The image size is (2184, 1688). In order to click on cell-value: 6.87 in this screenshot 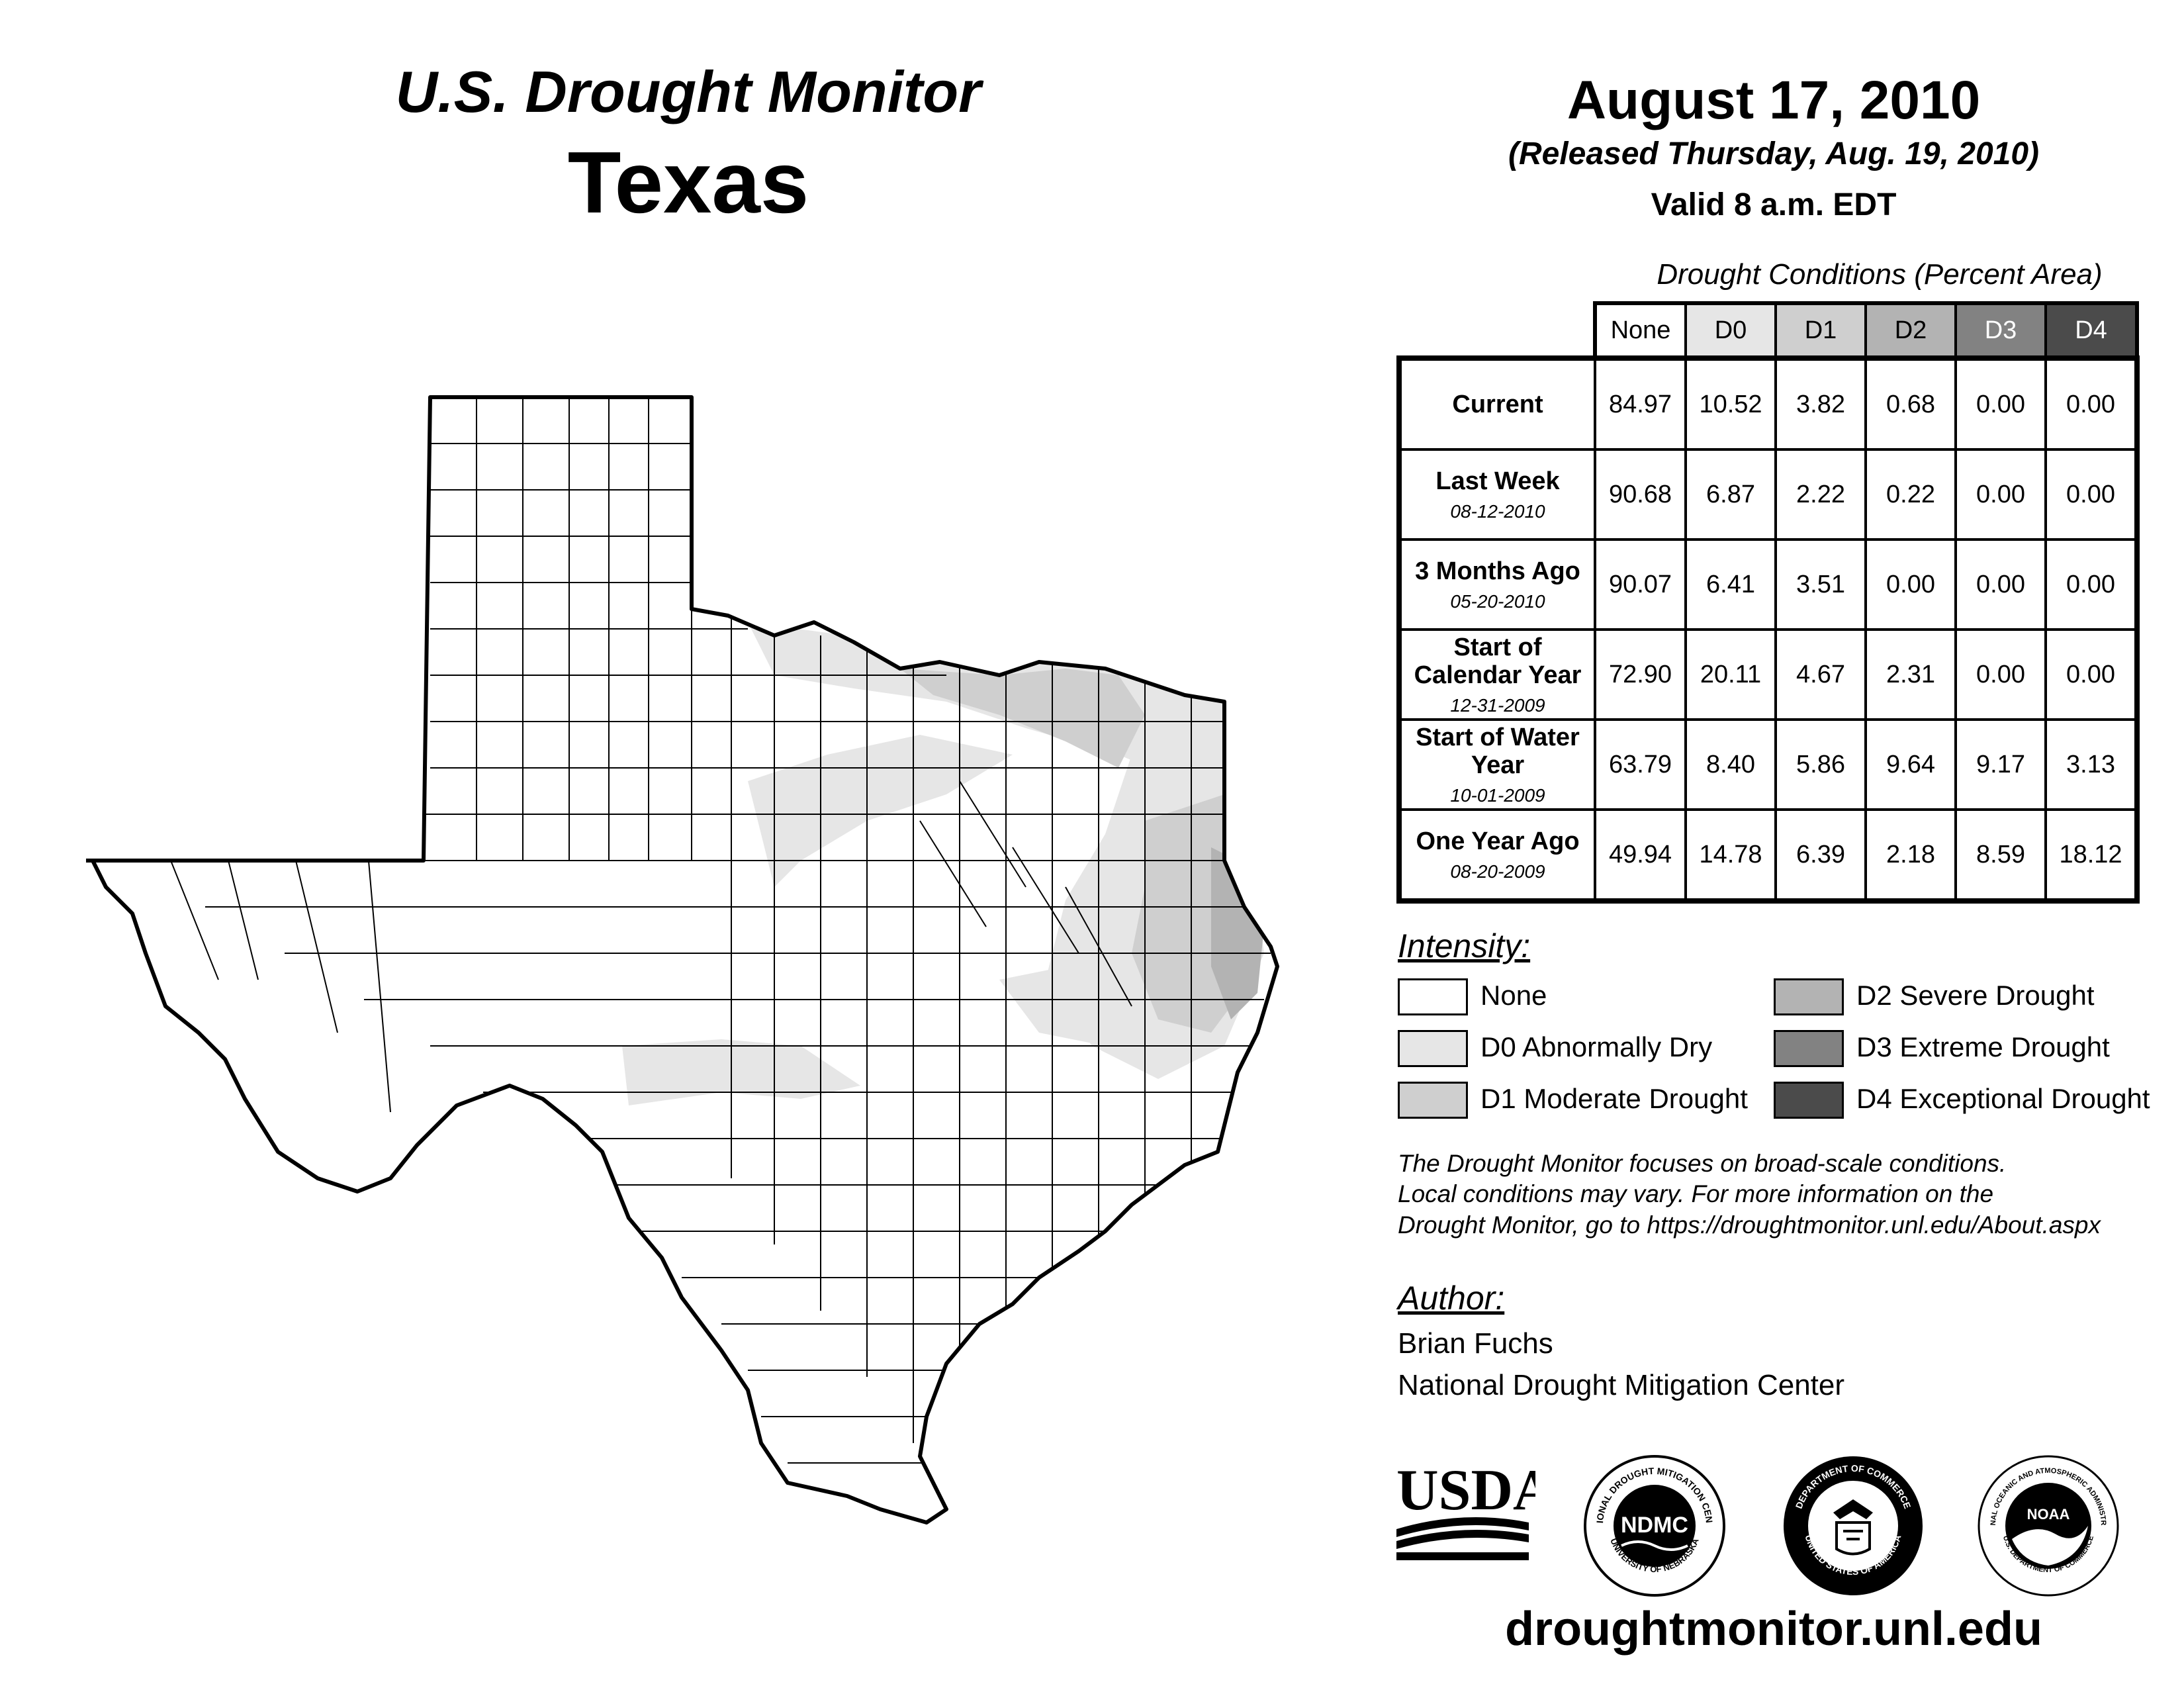, I will do `click(1730, 494)`.